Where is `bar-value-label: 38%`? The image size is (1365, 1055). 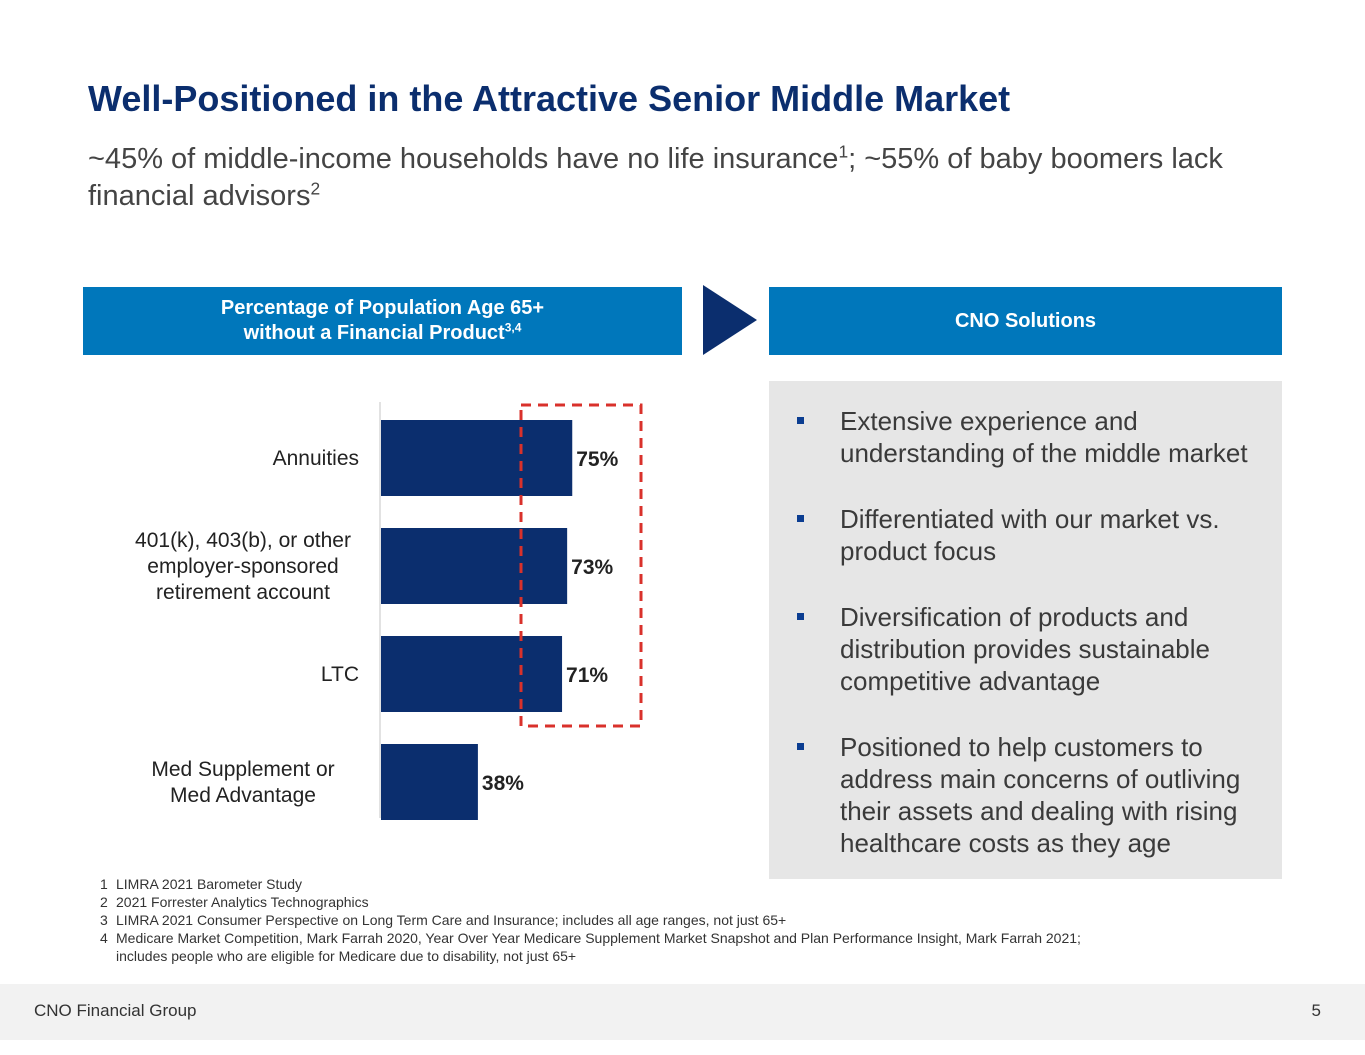
bar-value-label: 38% is located at coordinates (503, 783).